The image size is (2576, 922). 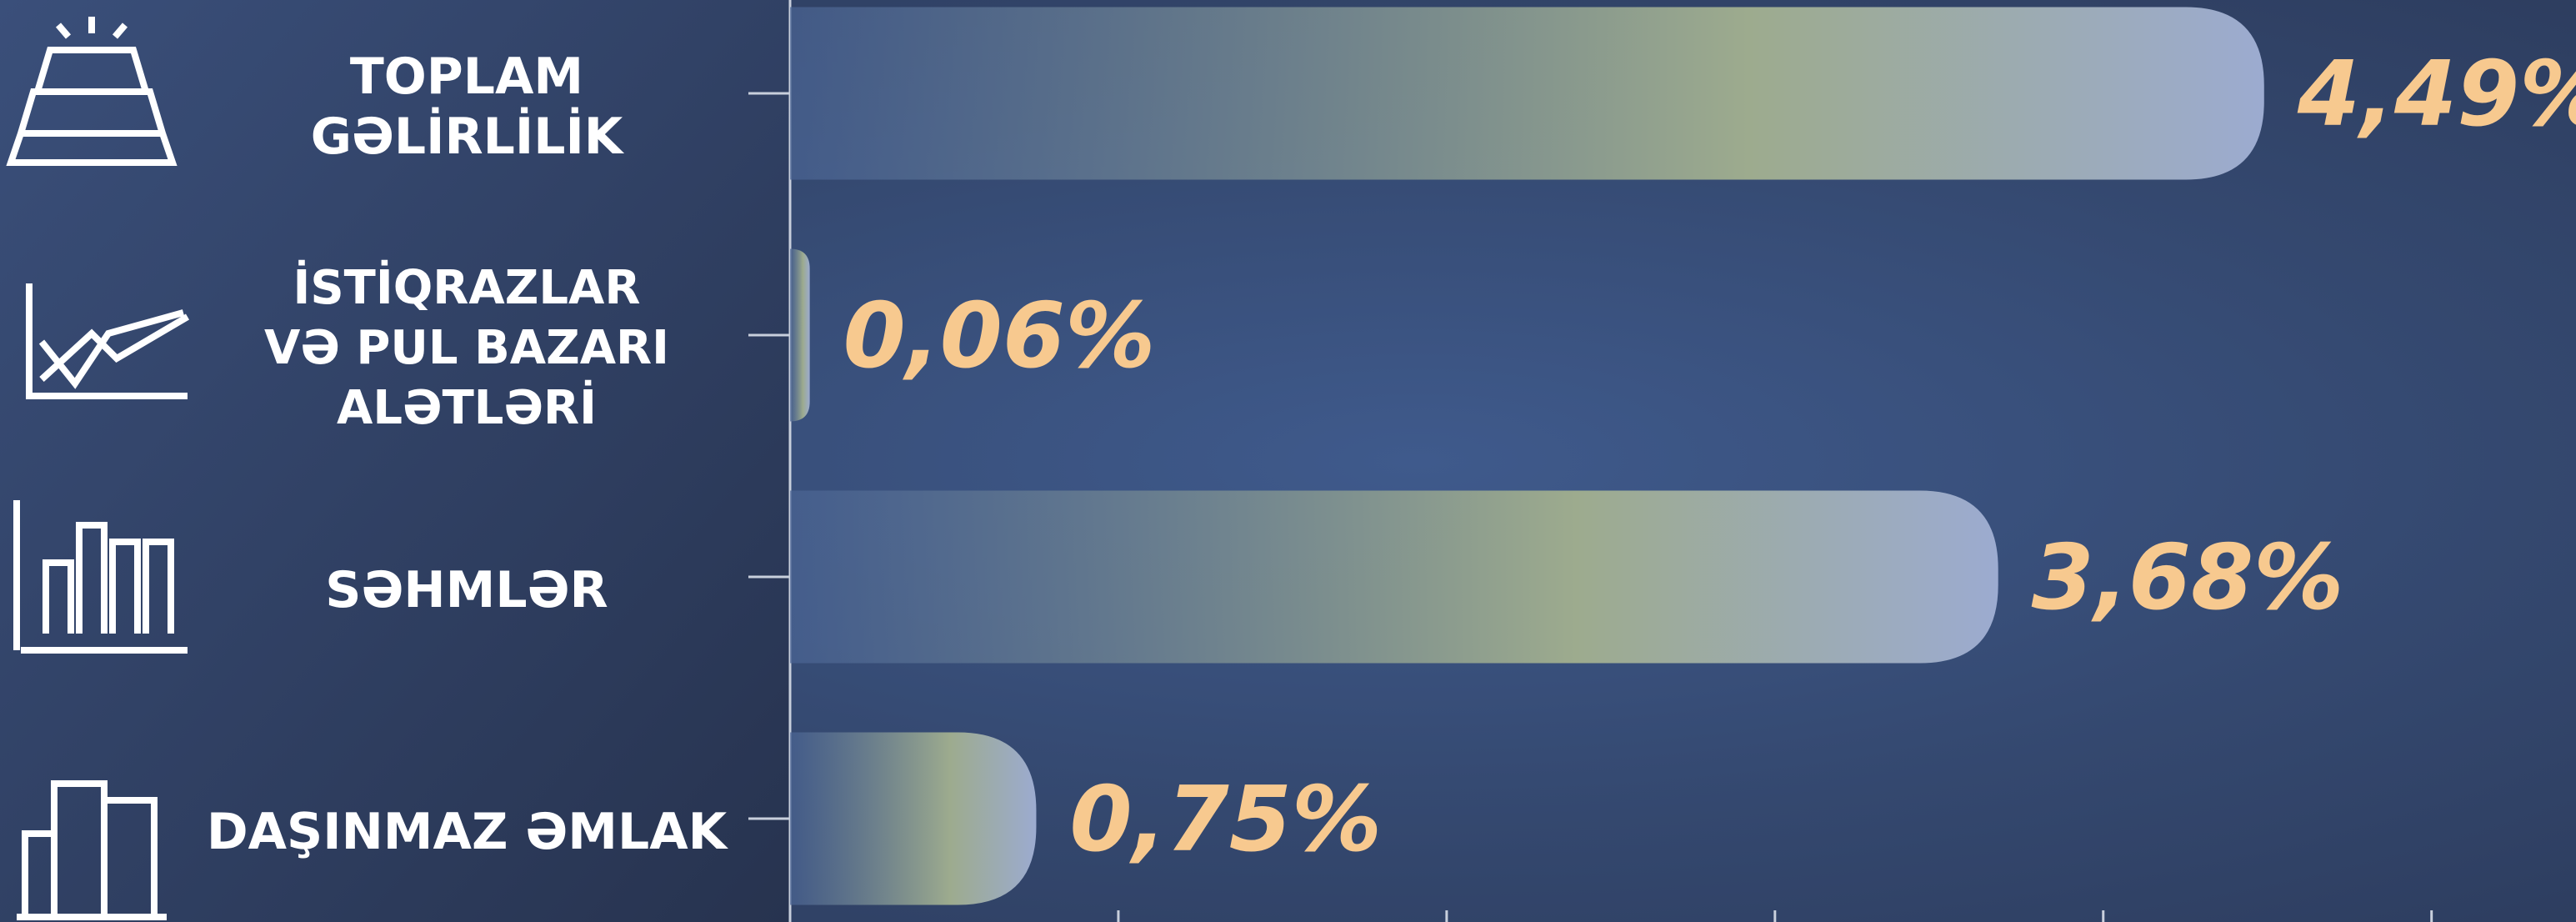 What do you see at coordinates (467, 832) in the screenshot?
I see `category-label: DAŞINMAZ ƏMLAK` at bounding box center [467, 832].